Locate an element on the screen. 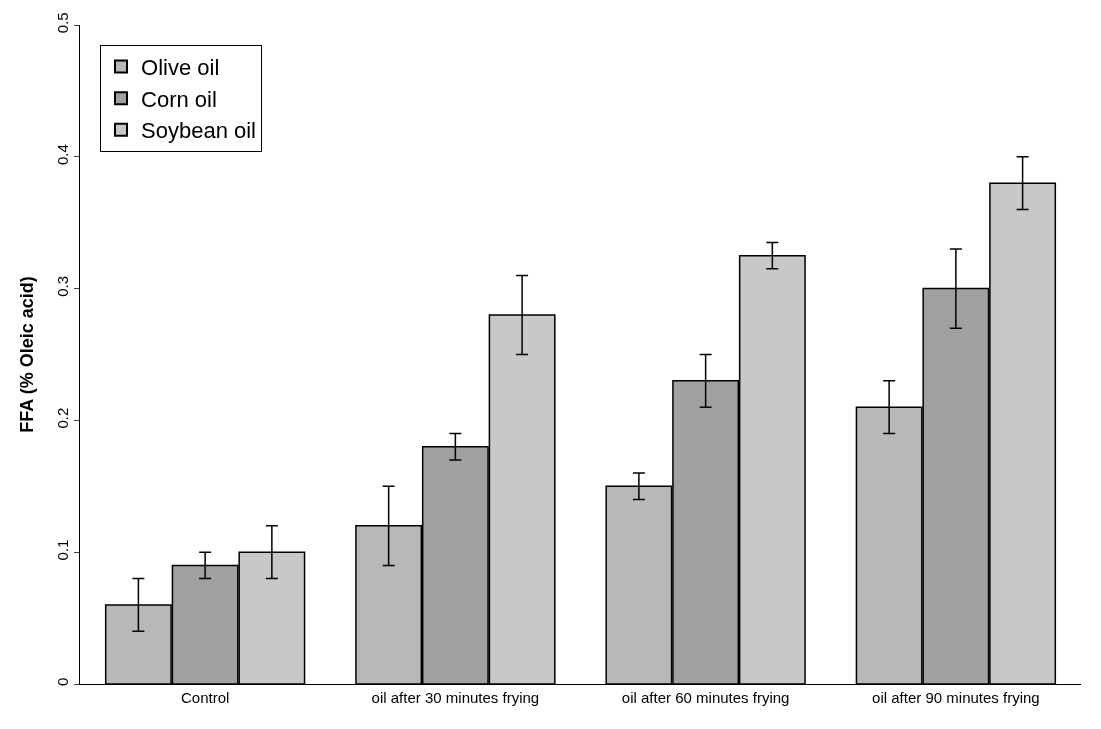 The height and width of the screenshot is (729, 1101). legend-label: Soybean oil is located at coordinates (198, 131).